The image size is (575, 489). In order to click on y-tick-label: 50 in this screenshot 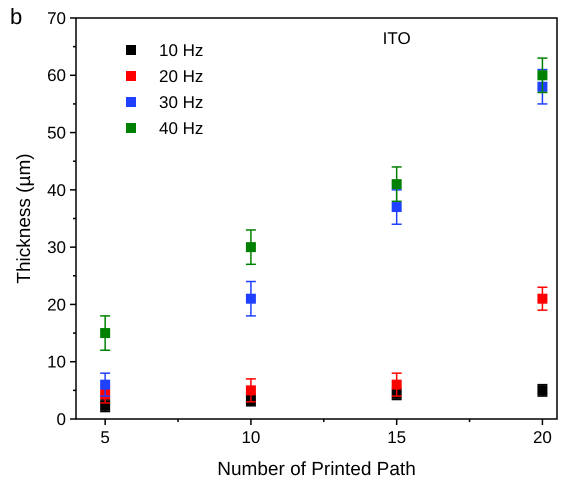, I will do `click(56, 133)`.